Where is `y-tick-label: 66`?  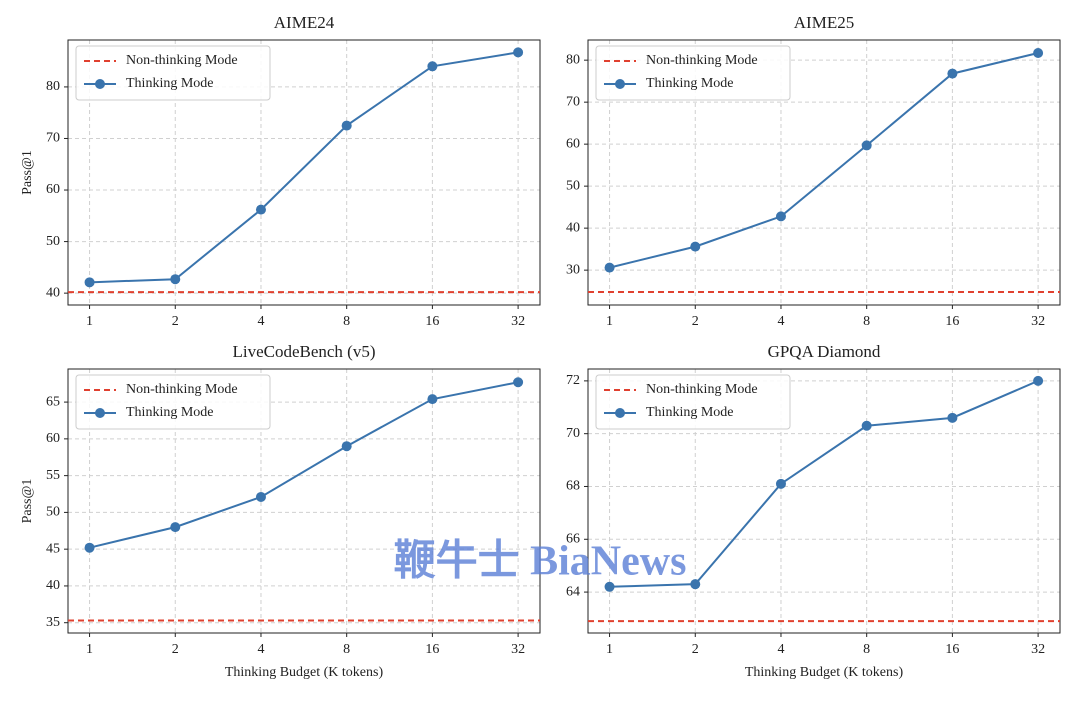
y-tick-label: 66 is located at coordinates (573, 538).